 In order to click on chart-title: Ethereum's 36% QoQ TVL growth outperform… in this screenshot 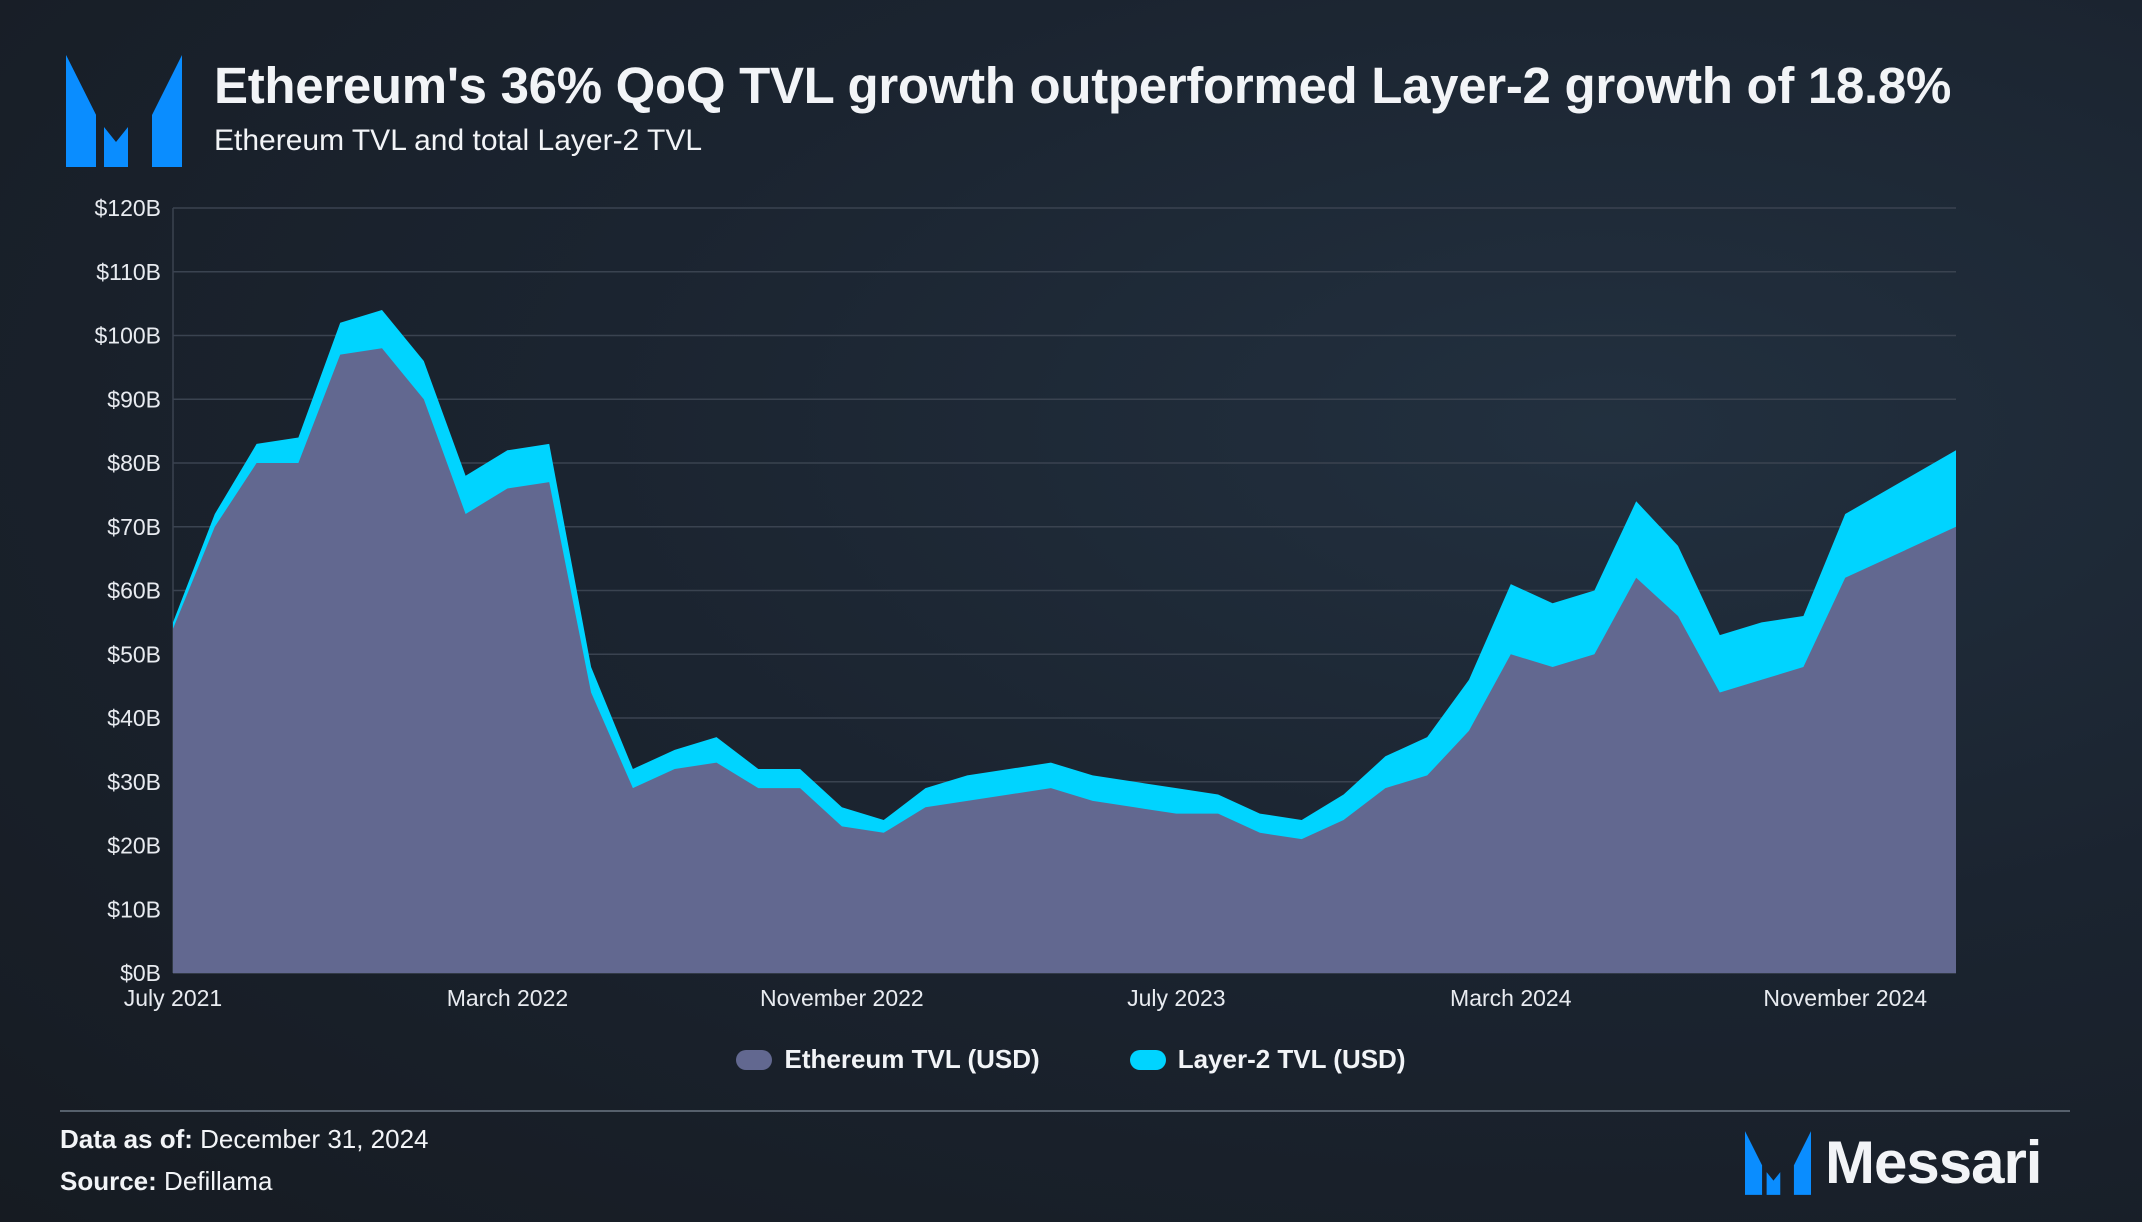, I will do `click(1083, 85)`.